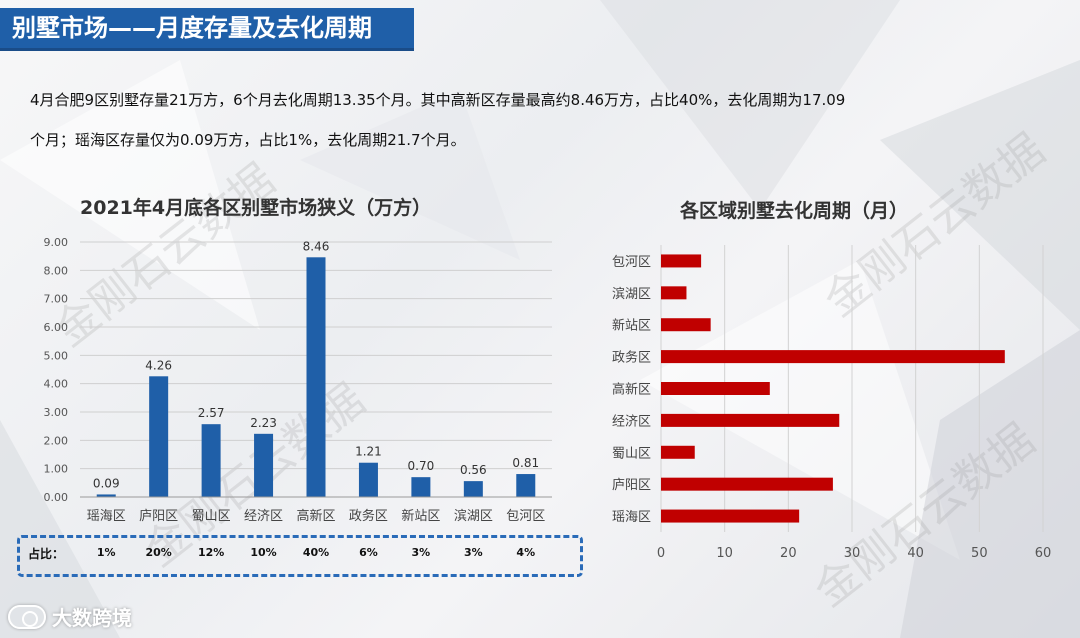 The width and height of the screenshot is (1080, 638). Describe the element at coordinates (315, 516) in the screenshot. I see `x-category-label: 高新区` at that location.